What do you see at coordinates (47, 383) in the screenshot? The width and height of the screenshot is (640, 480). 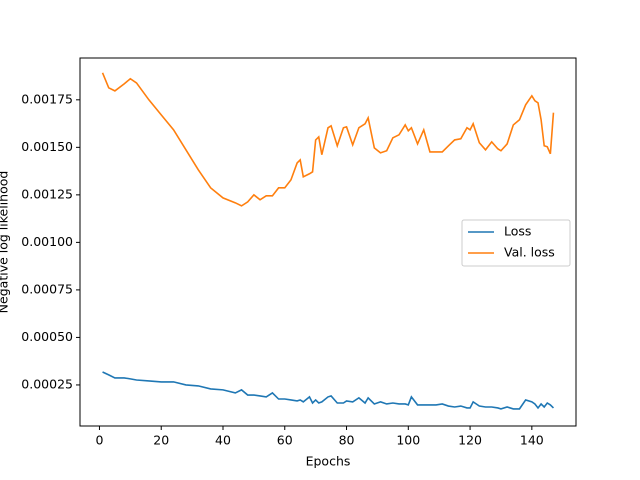 I see `y-tick-label: 0.00025` at bounding box center [47, 383].